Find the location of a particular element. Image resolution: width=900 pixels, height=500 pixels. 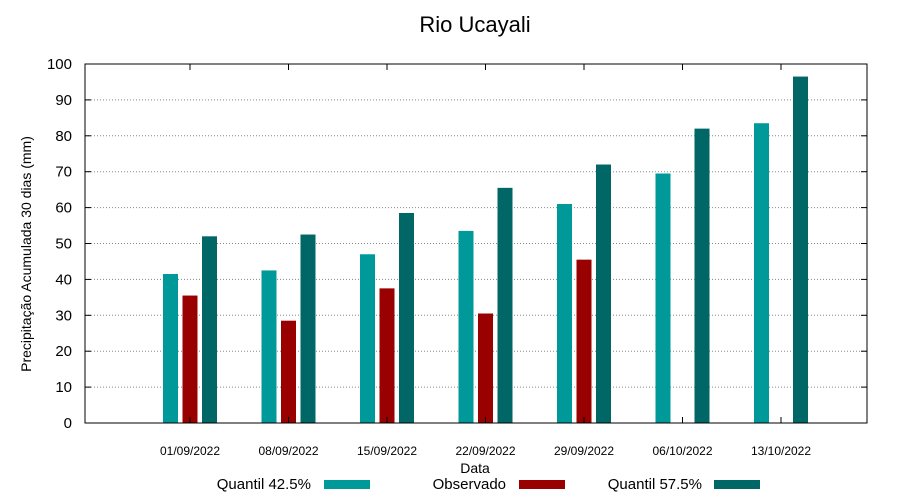

y-tick-label: 100 is located at coordinates (59, 64).